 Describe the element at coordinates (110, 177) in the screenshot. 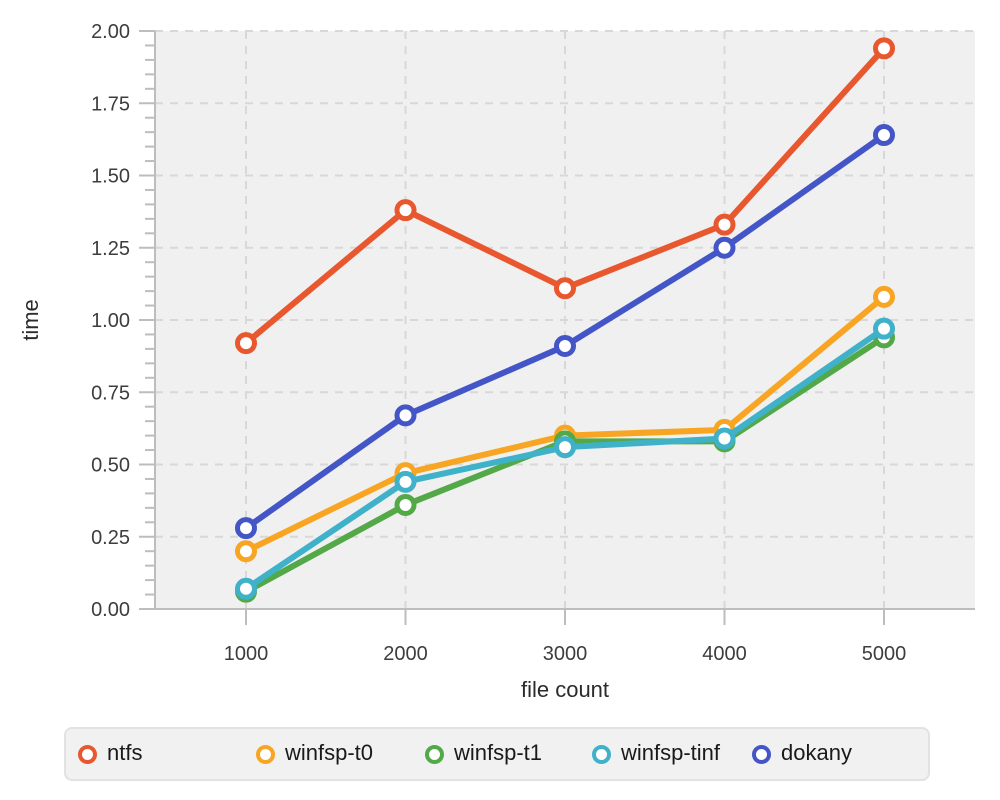

I see `y-tick-label: 1.50` at that location.